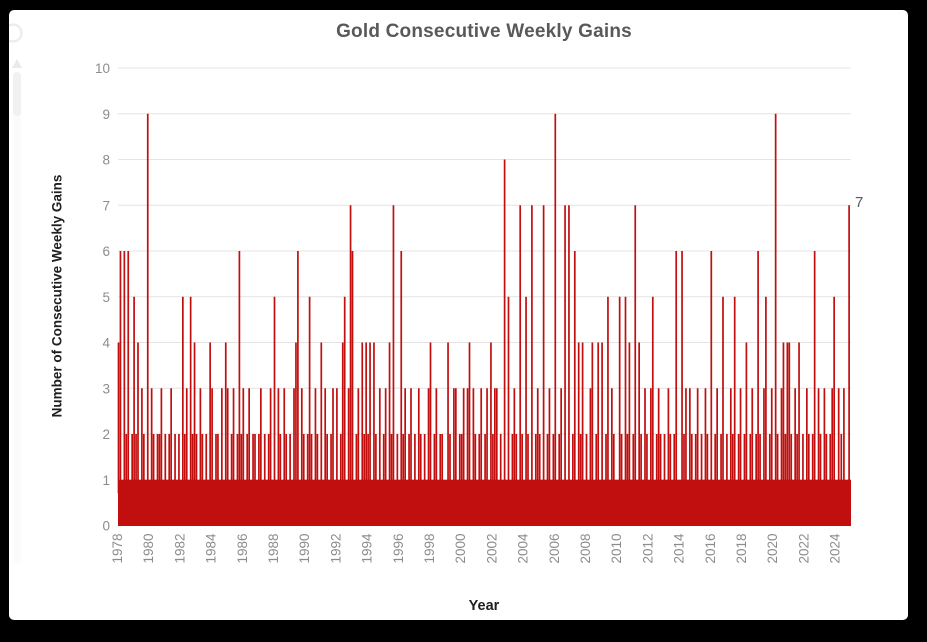  What do you see at coordinates (679, 548) in the screenshot?
I see `svg-text: 2014` at bounding box center [679, 548].